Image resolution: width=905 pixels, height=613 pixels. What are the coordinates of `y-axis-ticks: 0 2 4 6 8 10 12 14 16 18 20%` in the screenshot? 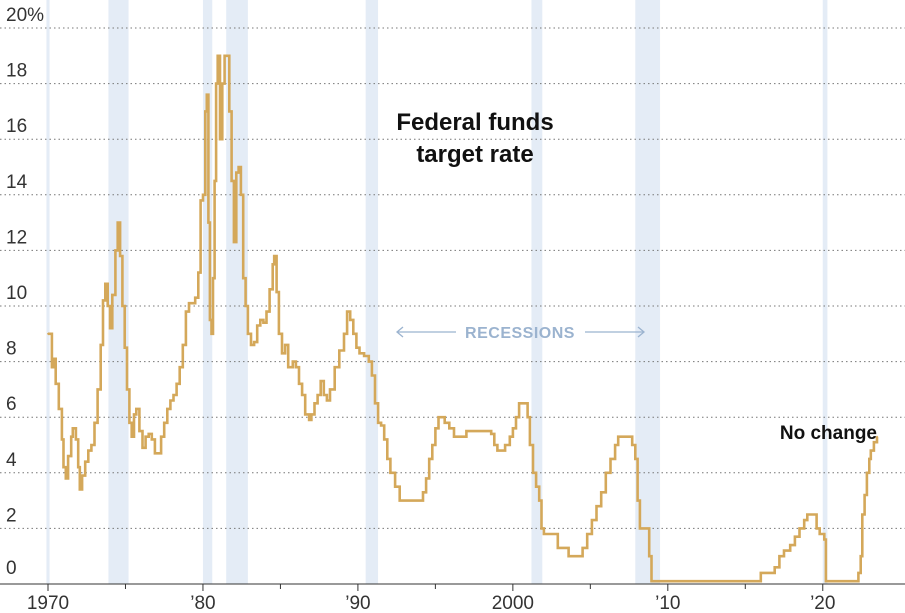 It's located at (25, 292).